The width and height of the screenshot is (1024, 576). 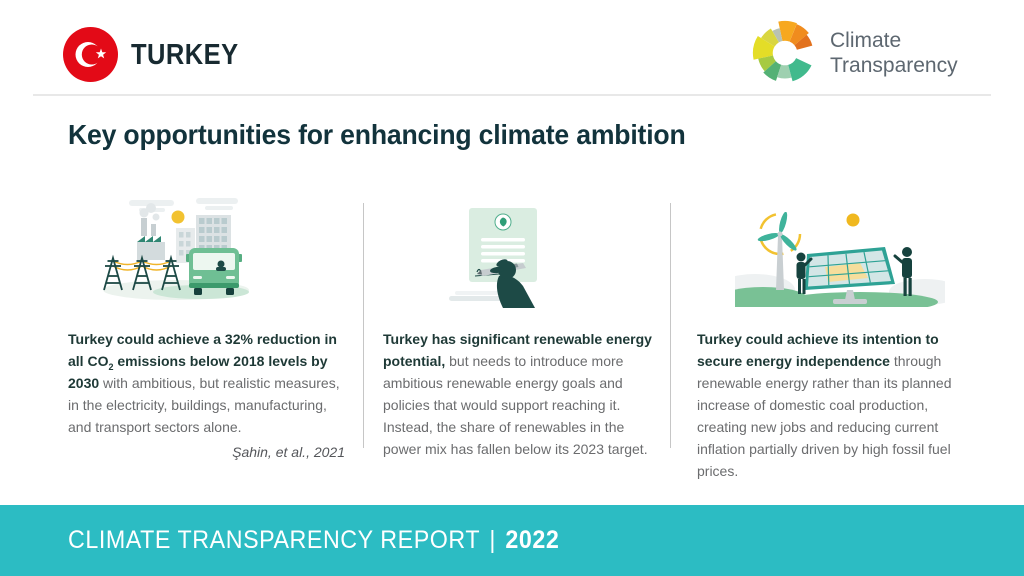 I want to click on power-industry-transport-illustration, so click(x=176, y=249).